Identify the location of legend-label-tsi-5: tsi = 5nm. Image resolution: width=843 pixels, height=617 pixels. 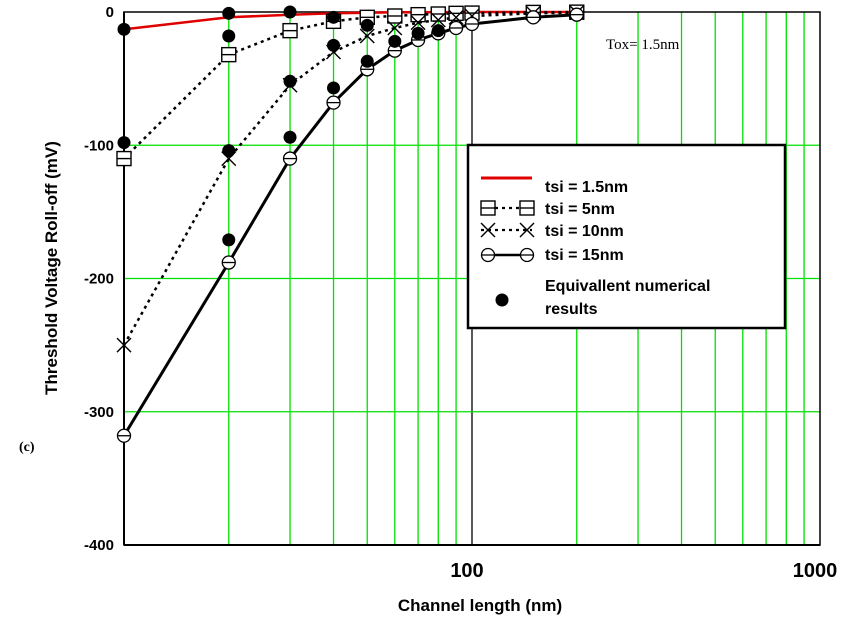
(580, 209).